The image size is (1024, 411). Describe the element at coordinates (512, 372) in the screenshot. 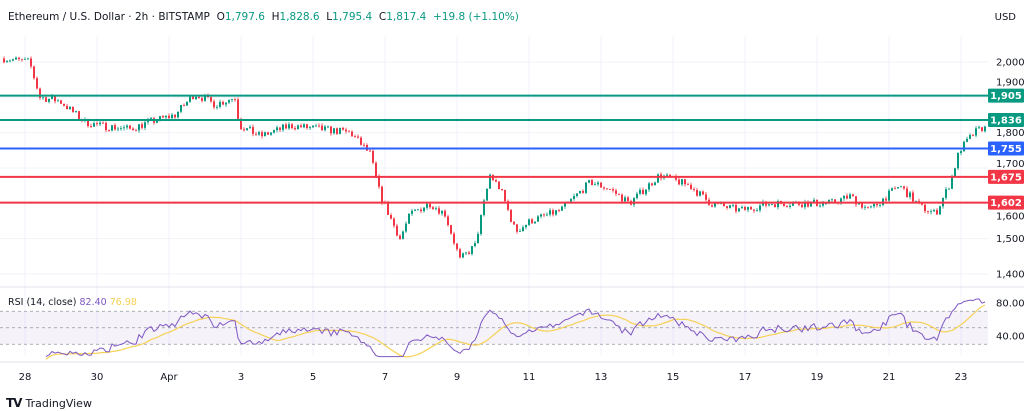

I see `time-axis: 28 30 Apr 3 5 7 9 11 13 15 17 19 21 23` at that location.